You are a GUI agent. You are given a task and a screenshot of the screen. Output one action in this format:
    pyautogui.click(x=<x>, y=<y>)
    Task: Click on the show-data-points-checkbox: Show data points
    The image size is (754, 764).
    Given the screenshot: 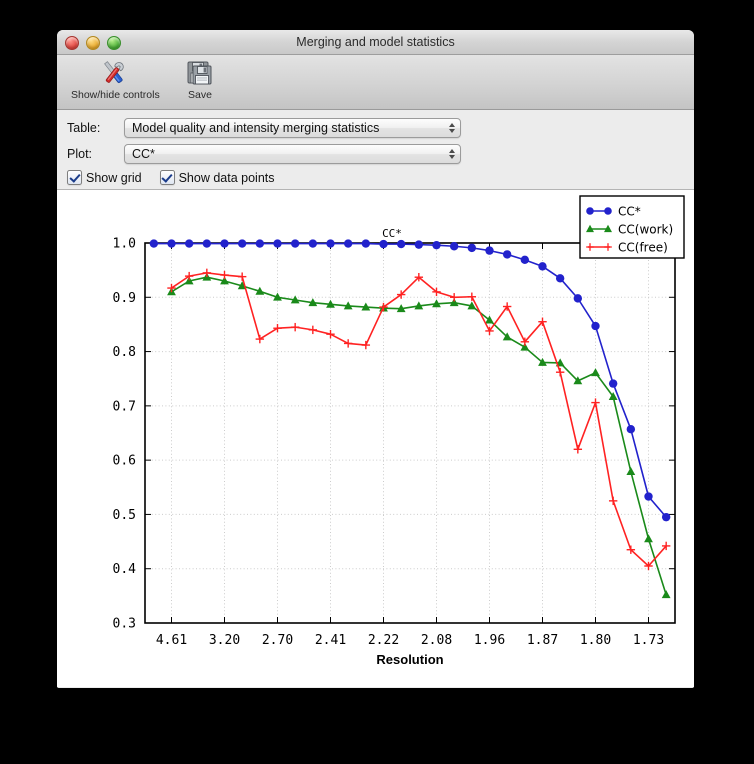 What is the action you would take?
    pyautogui.click(x=217, y=177)
    